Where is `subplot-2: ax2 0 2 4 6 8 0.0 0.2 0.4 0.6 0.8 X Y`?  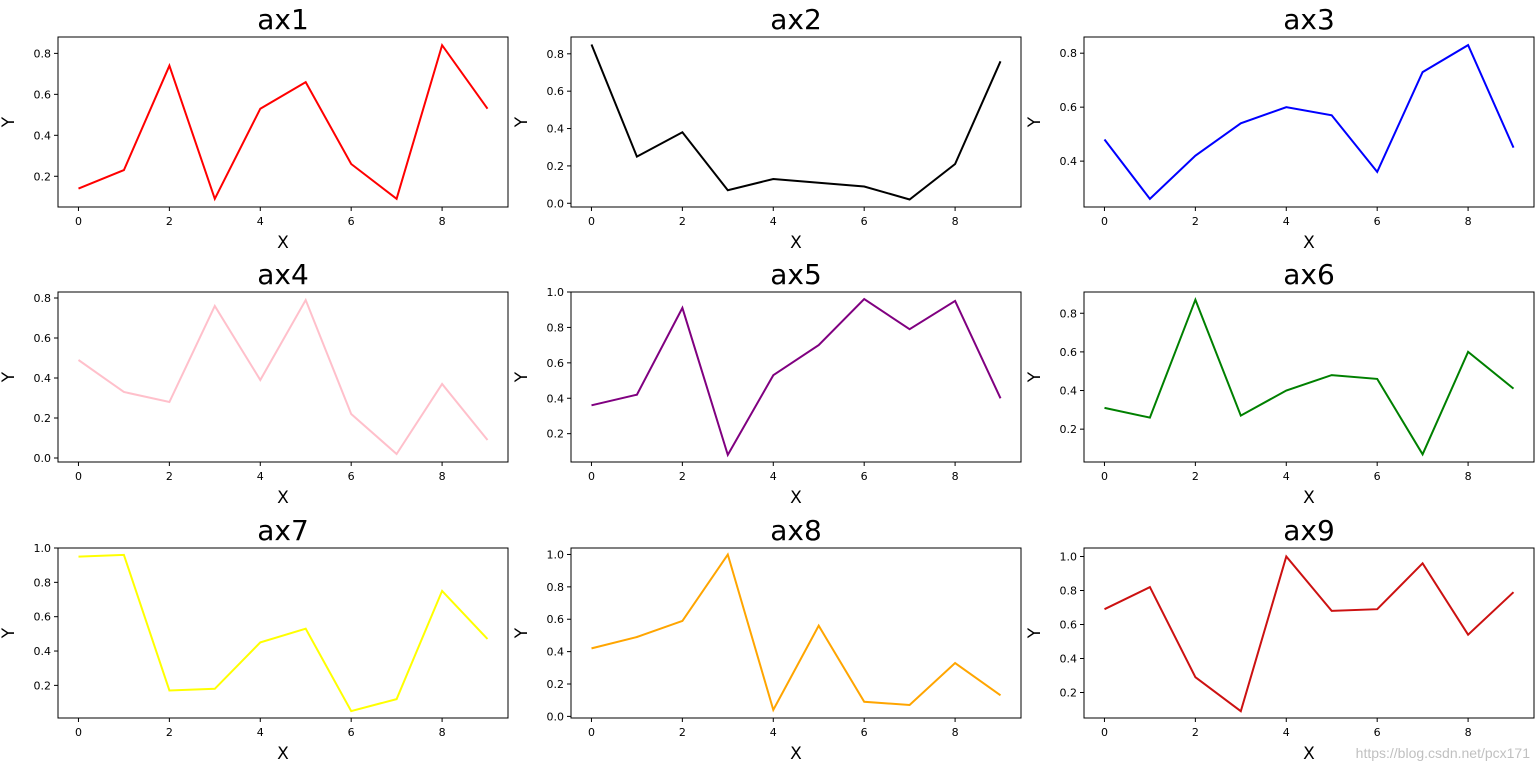
subplot-2: ax2 0 2 4 6 8 0.0 0.2 0.4 0.6 0.8 X Y is located at coordinates (767, 128).